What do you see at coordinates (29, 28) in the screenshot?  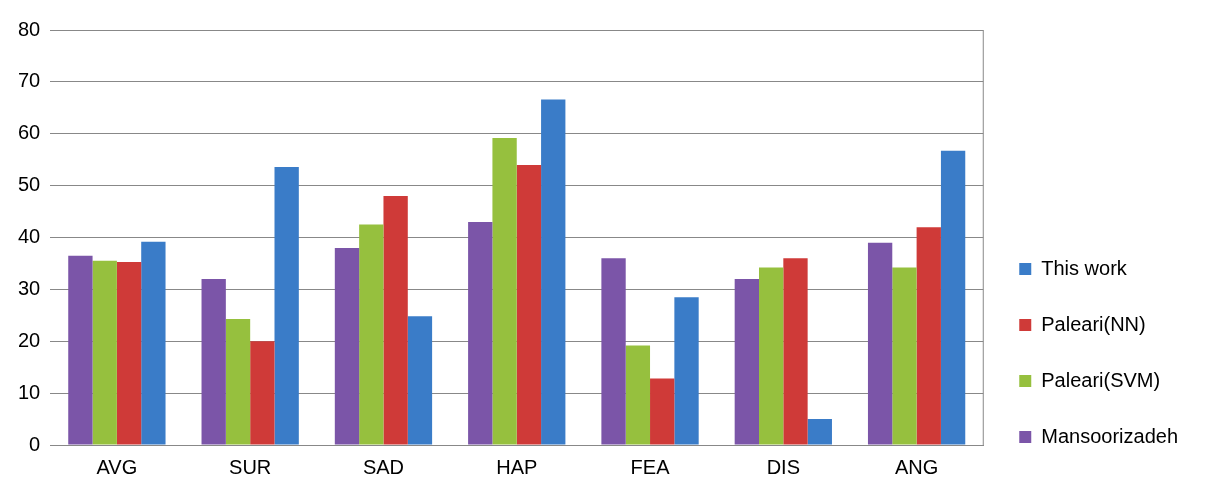 I see `y-tick-label: 80` at bounding box center [29, 28].